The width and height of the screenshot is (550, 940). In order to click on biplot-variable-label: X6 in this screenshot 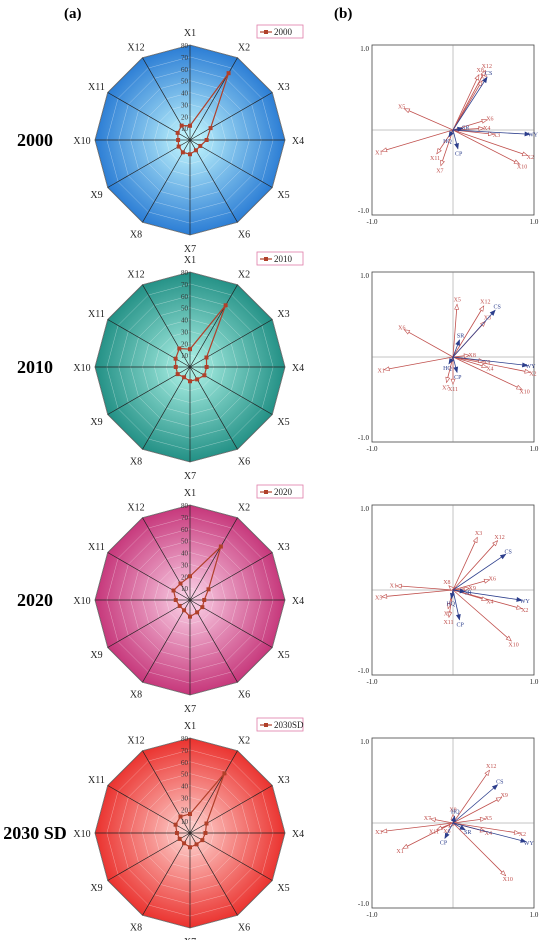, I will do `click(492, 579)`.